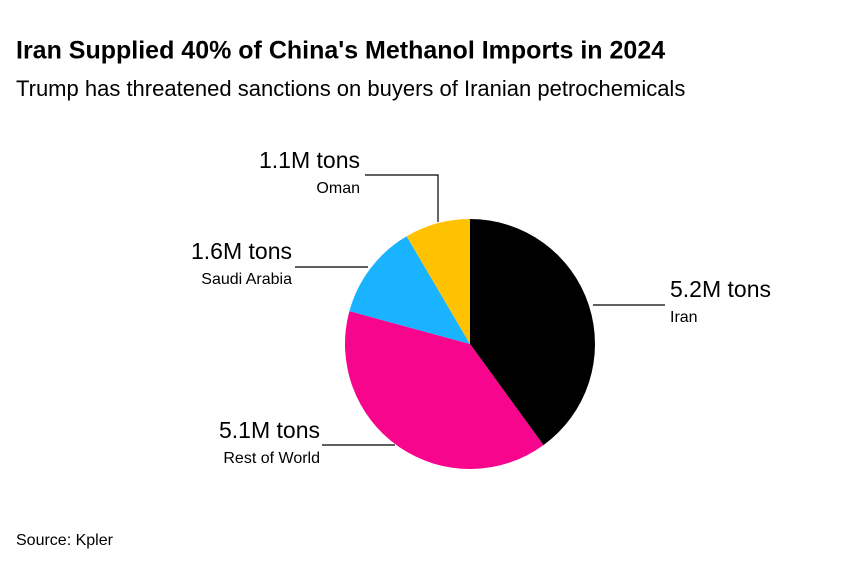 The width and height of the screenshot is (857, 574). Describe the element at coordinates (684, 317) in the screenshot. I see `category-label: Iran` at that location.